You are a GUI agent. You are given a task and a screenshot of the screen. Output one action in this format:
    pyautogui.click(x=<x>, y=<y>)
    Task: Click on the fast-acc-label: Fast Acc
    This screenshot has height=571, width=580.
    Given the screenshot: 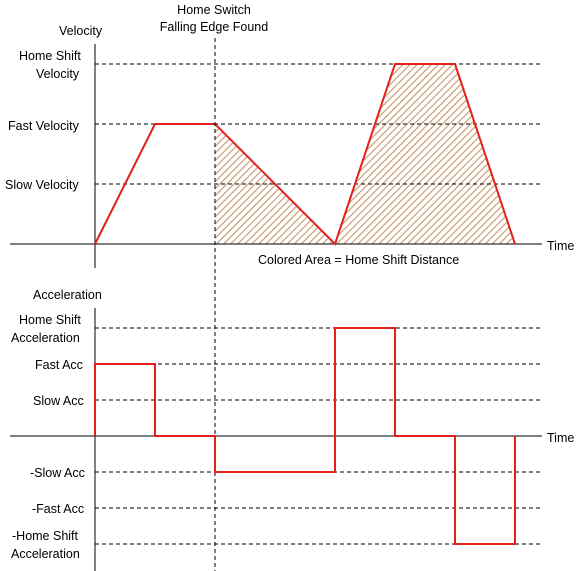 What is the action you would take?
    pyautogui.click(x=59, y=365)
    